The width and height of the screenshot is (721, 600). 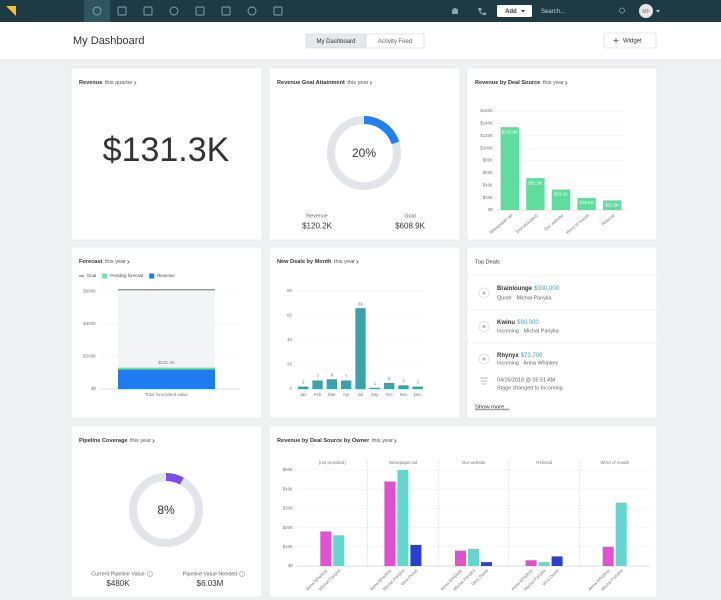 What do you see at coordinates (511, 12) in the screenshot?
I see `add-label: Add` at bounding box center [511, 12].